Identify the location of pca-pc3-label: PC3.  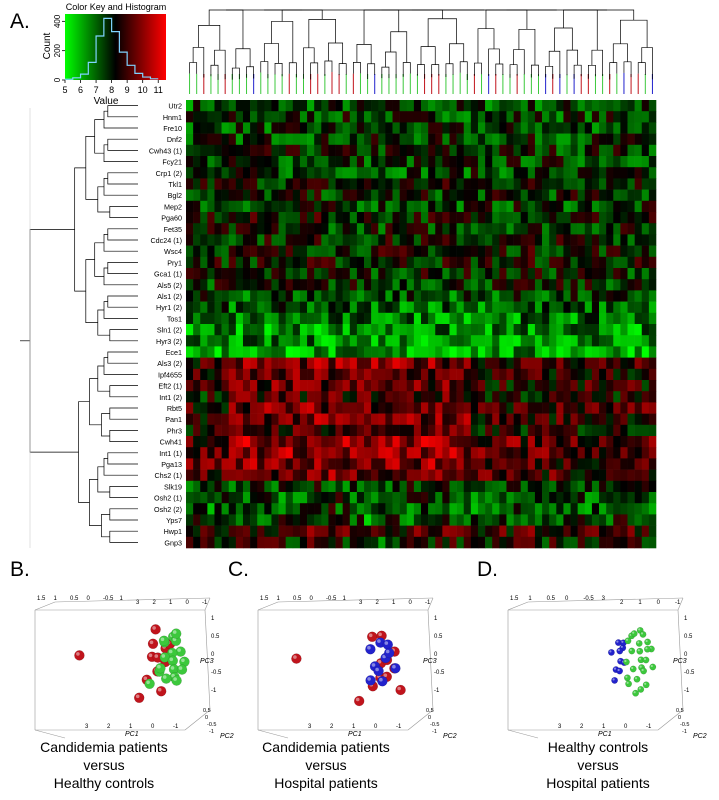
(207, 661).